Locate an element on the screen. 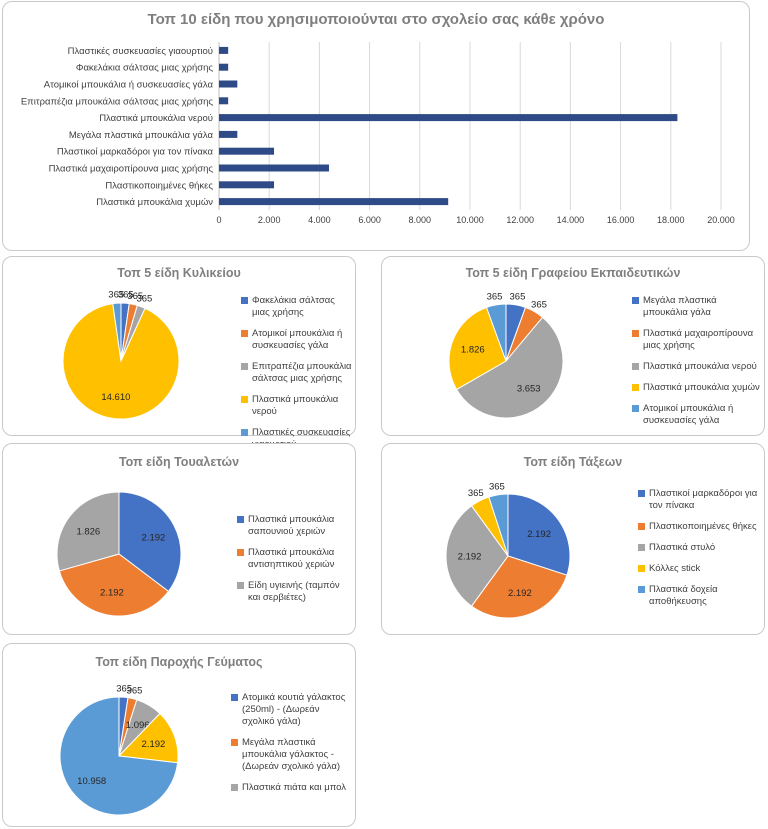 The image size is (768, 829). x-tick-label: 20.000 is located at coordinates (721, 220).